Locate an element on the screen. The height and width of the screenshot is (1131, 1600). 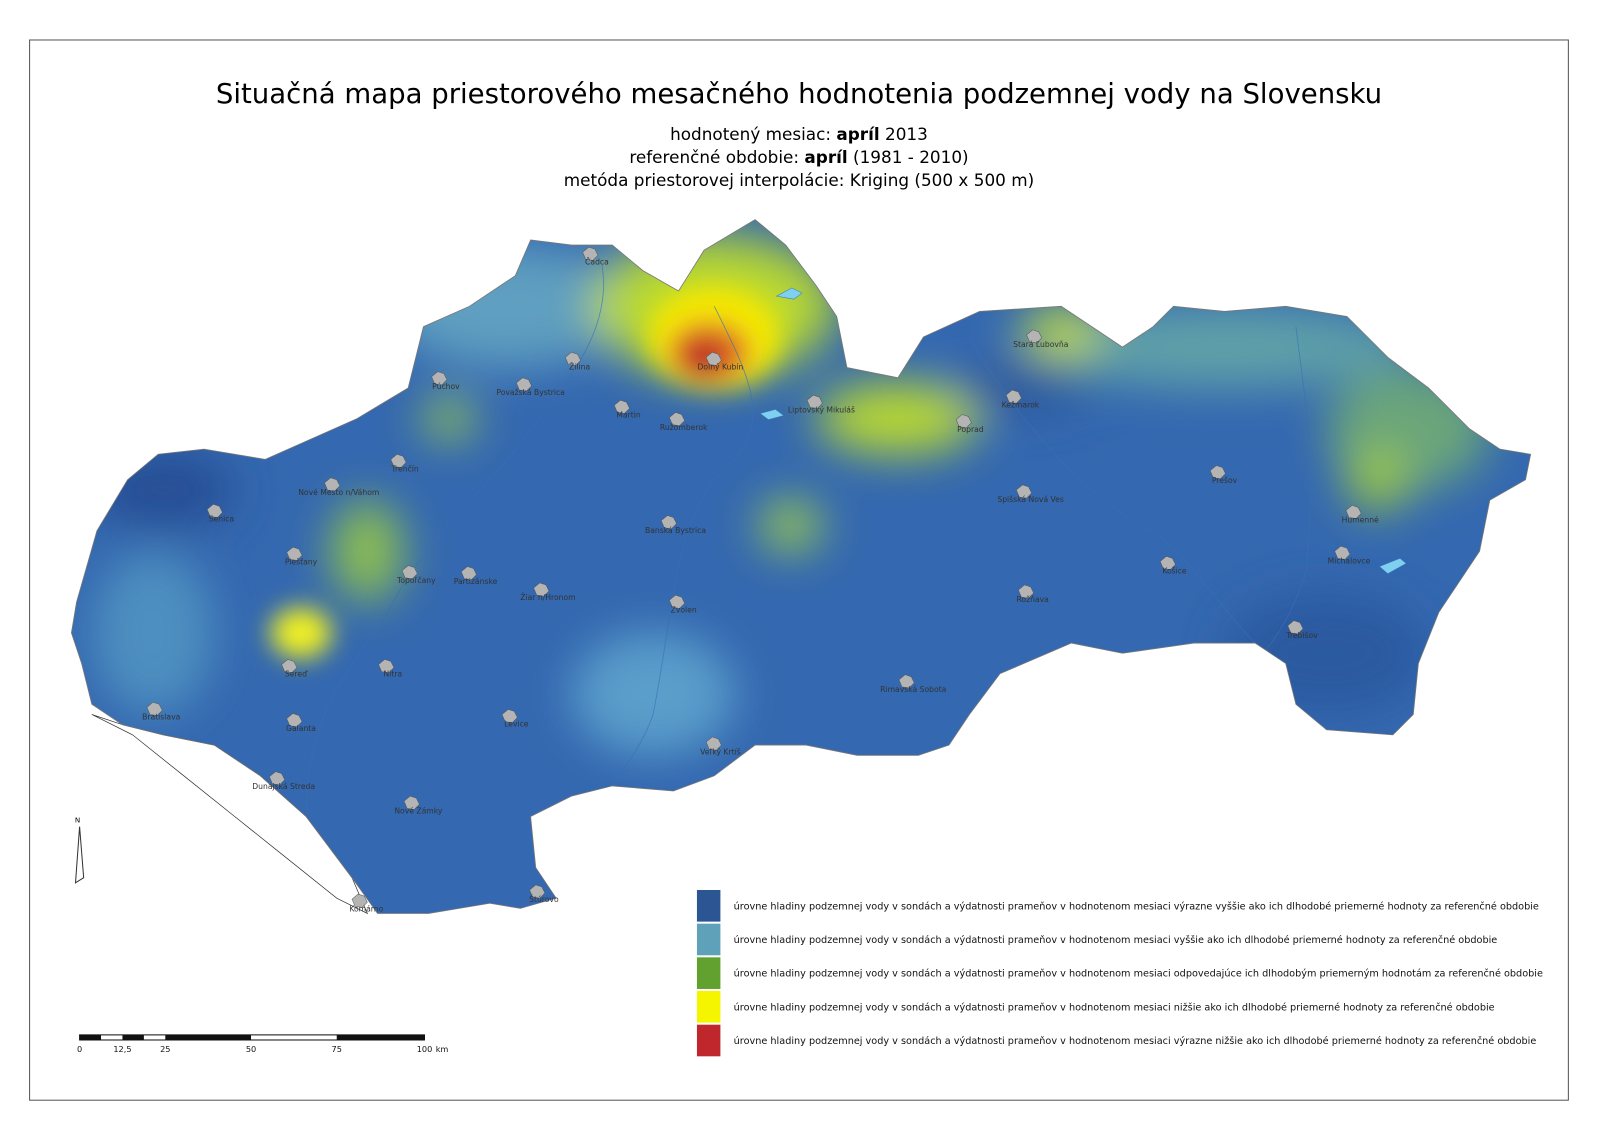
scale-tick-label: 50 is located at coordinates (251, 1049).